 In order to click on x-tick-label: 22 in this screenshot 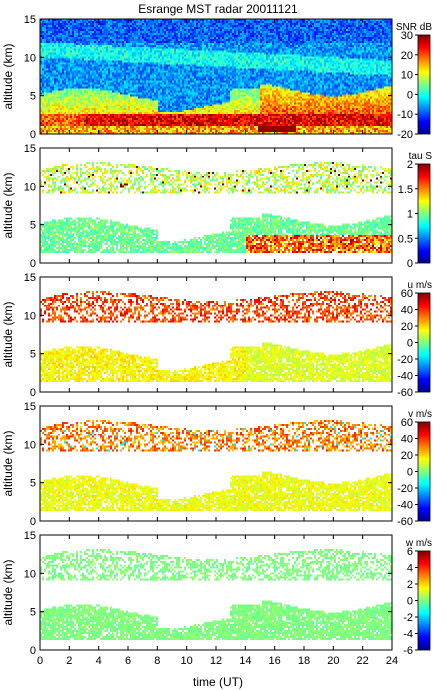, I will do `click(363, 661)`.